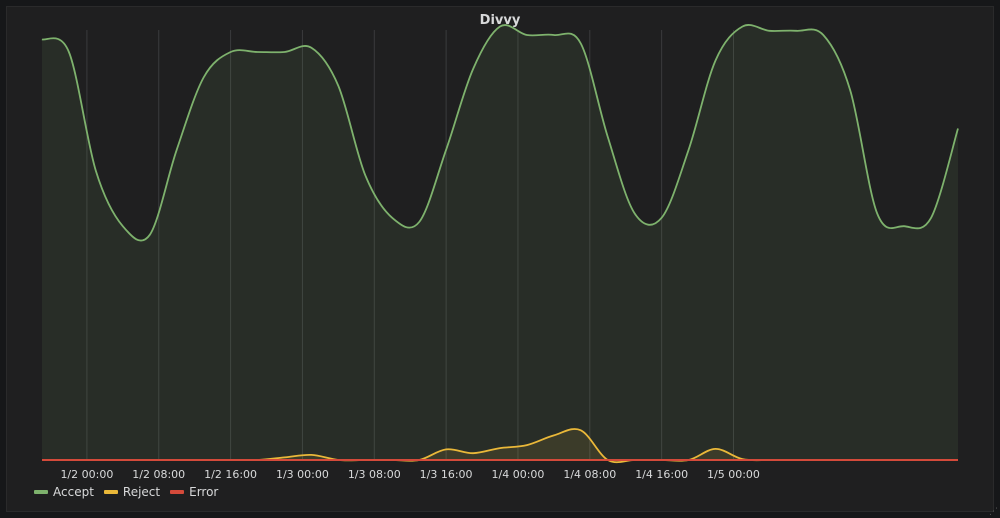  What do you see at coordinates (500, 20) in the screenshot?
I see `panel-title: Divvy` at bounding box center [500, 20].